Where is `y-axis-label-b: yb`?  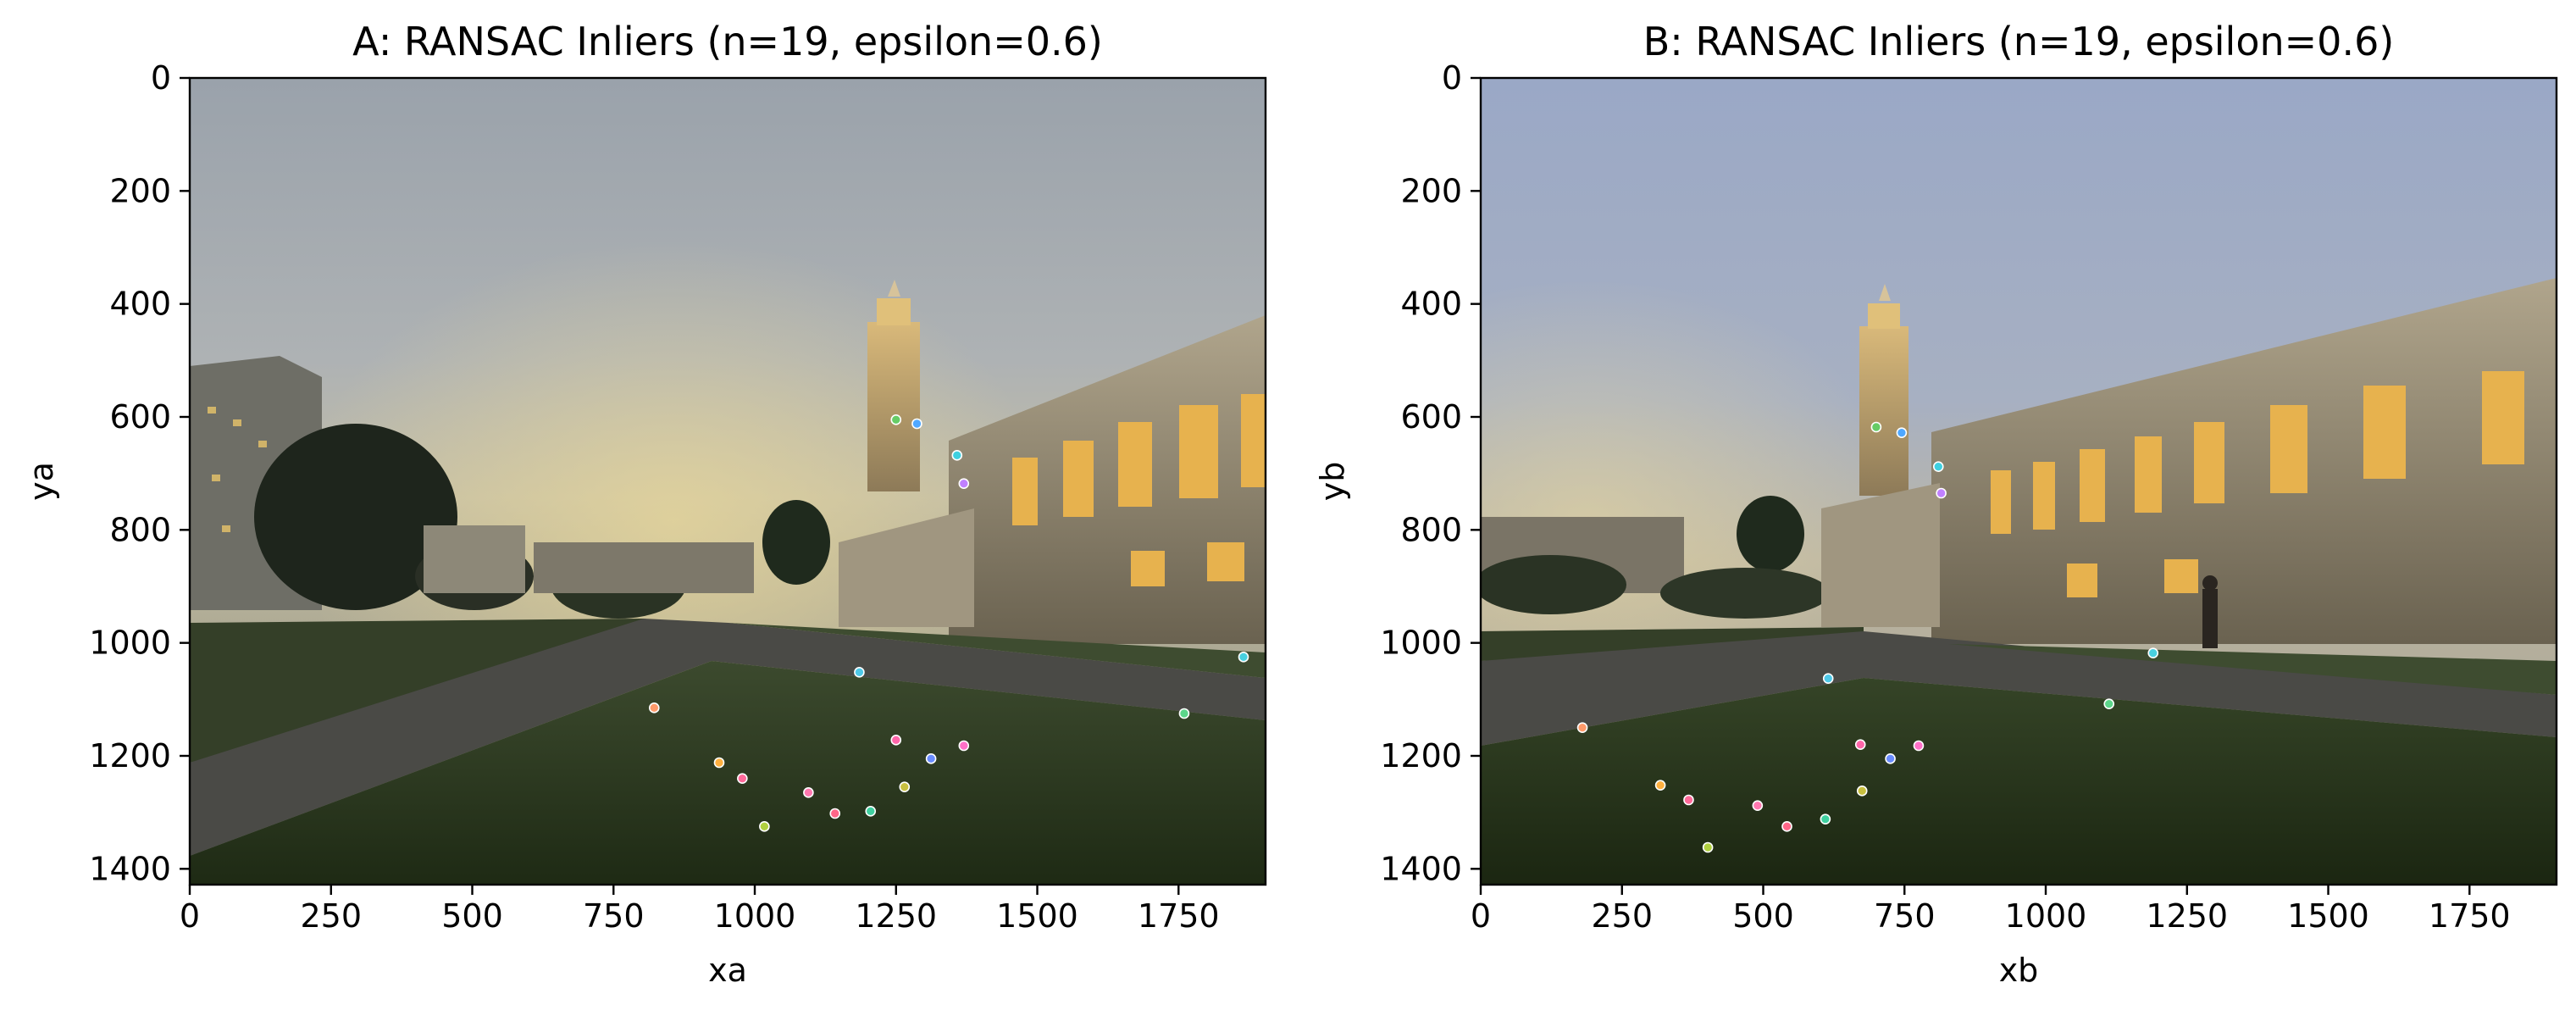 y-axis-label-b: yb is located at coordinates (1332, 482).